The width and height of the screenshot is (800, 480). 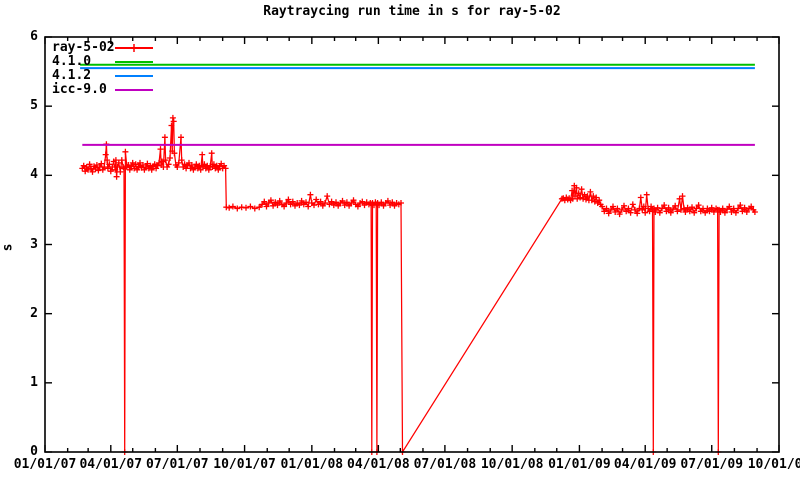 What do you see at coordinates (34, 175) in the screenshot?
I see `y-tick-label: 4` at bounding box center [34, 175].